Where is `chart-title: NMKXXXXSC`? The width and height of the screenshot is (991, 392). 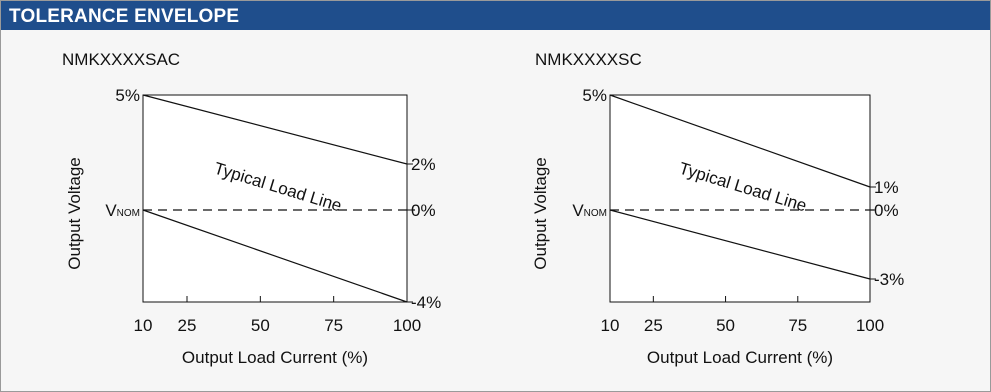
chart-title: NMKXXXXSC is located at coordinates (588, 59).